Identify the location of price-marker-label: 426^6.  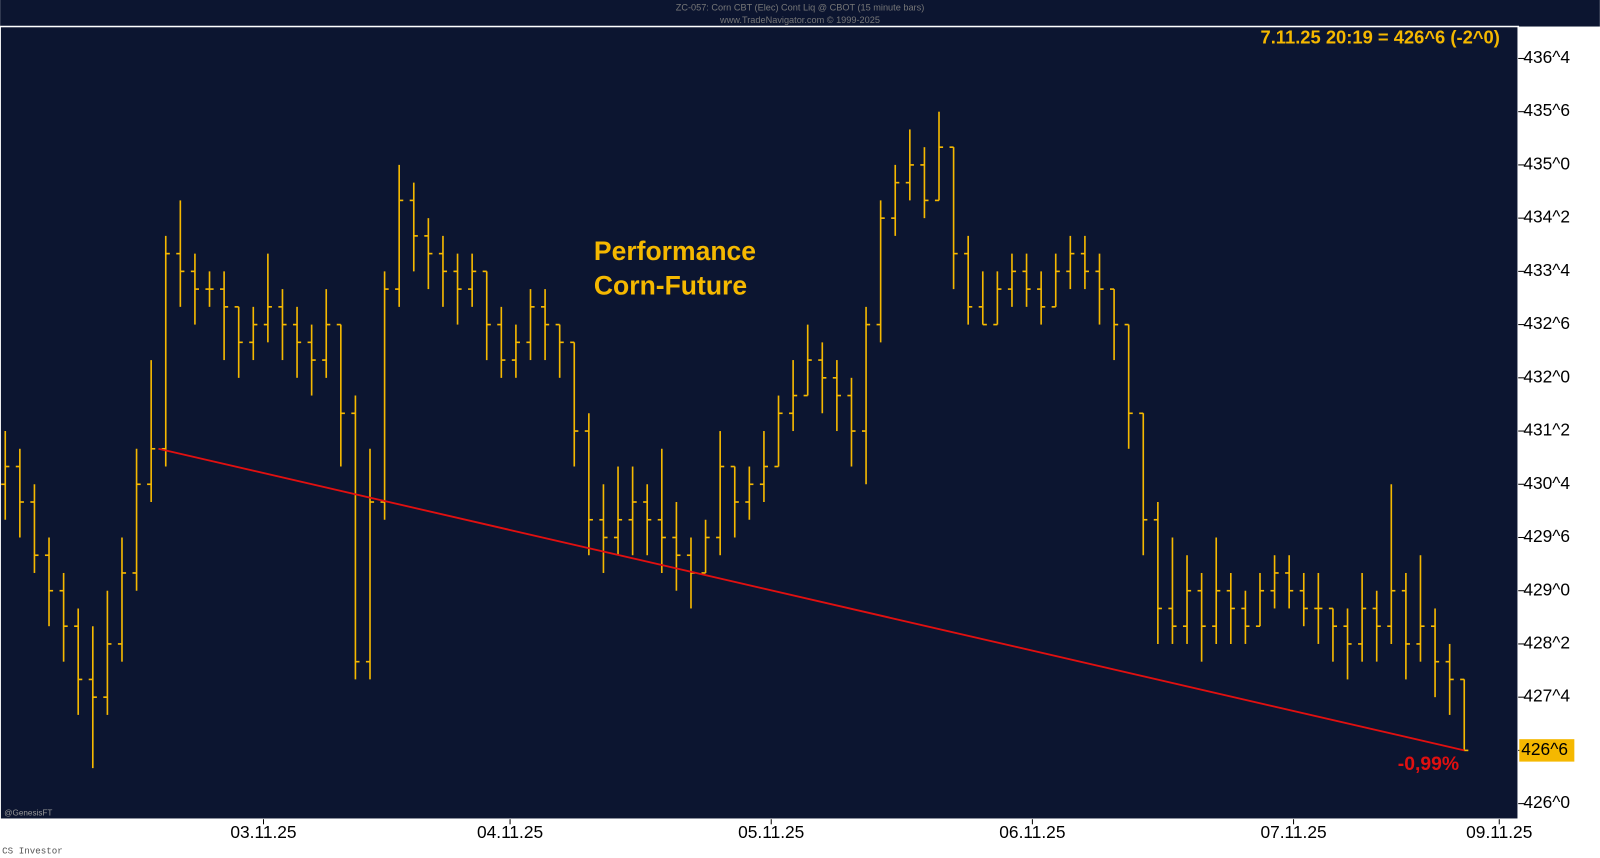
(1544, 749).